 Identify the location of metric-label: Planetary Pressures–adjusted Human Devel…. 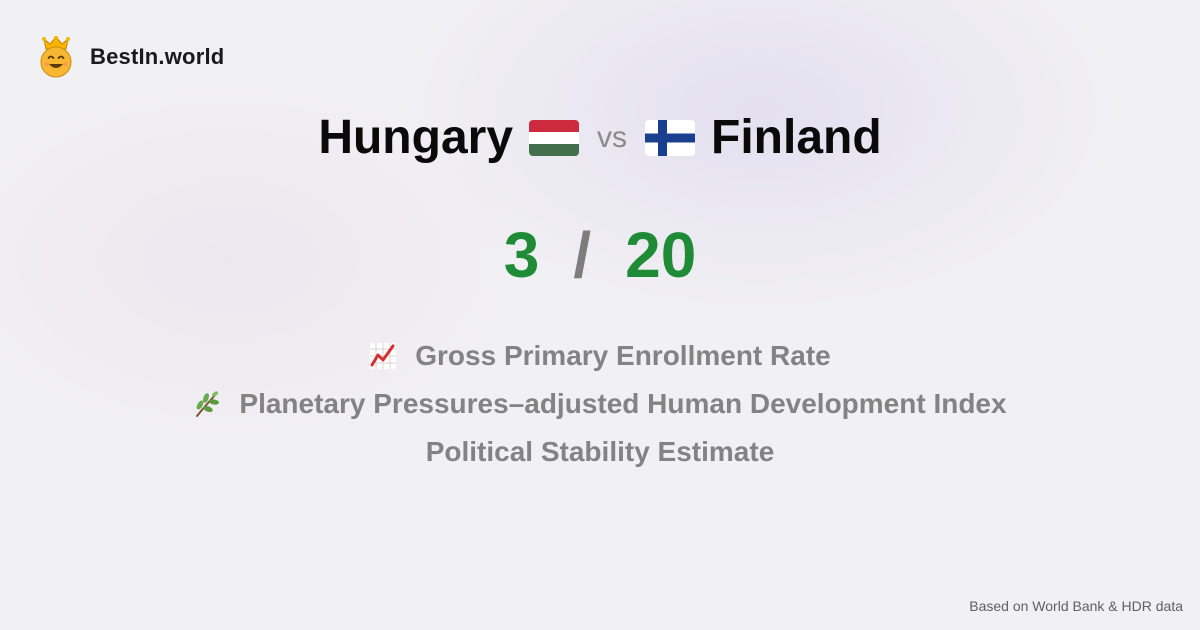
(623, 403).